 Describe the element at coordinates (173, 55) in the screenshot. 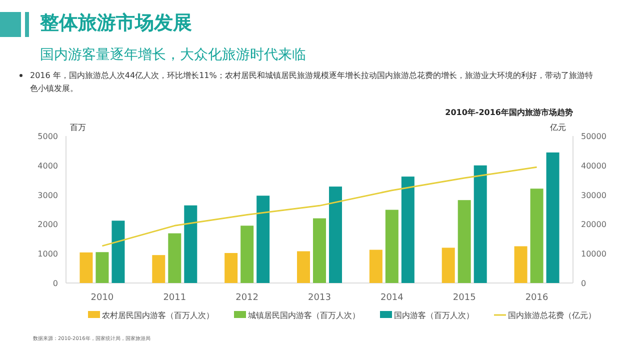

I see `chart-subtitle: 国内游客量逐年增长，大众化旅游时代来临` at that location.